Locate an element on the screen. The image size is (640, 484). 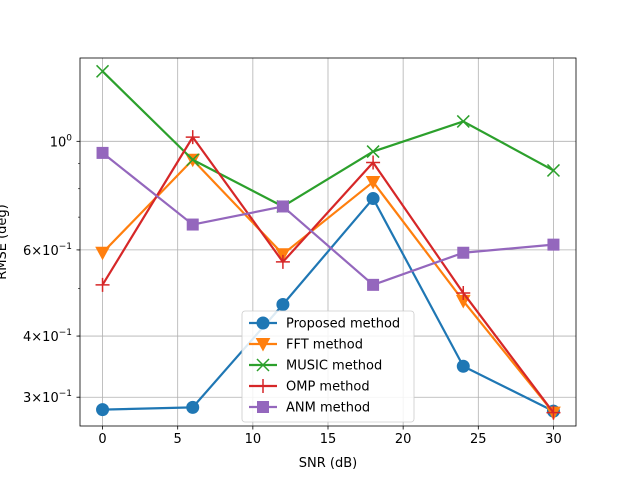
legend-item: OMP method is located at coordinates (309, 387).